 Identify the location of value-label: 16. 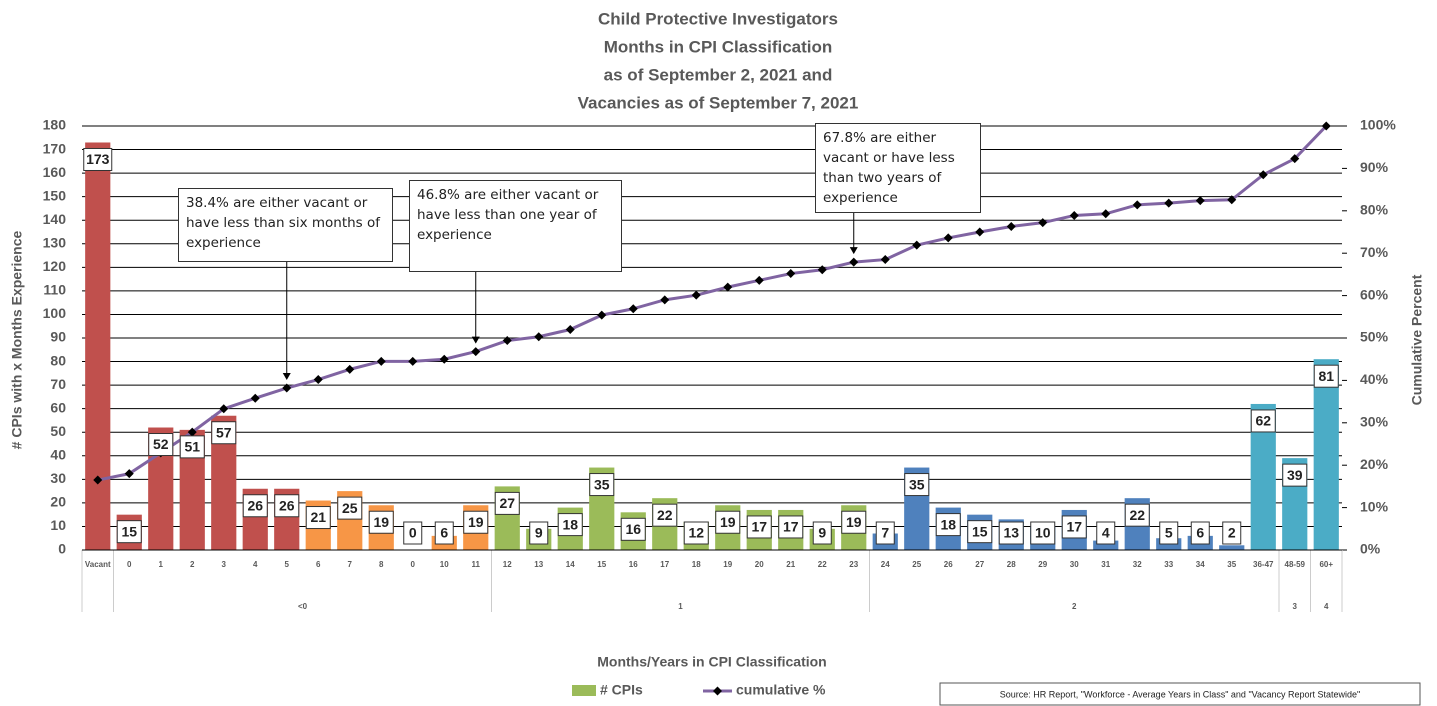
(633, 529).